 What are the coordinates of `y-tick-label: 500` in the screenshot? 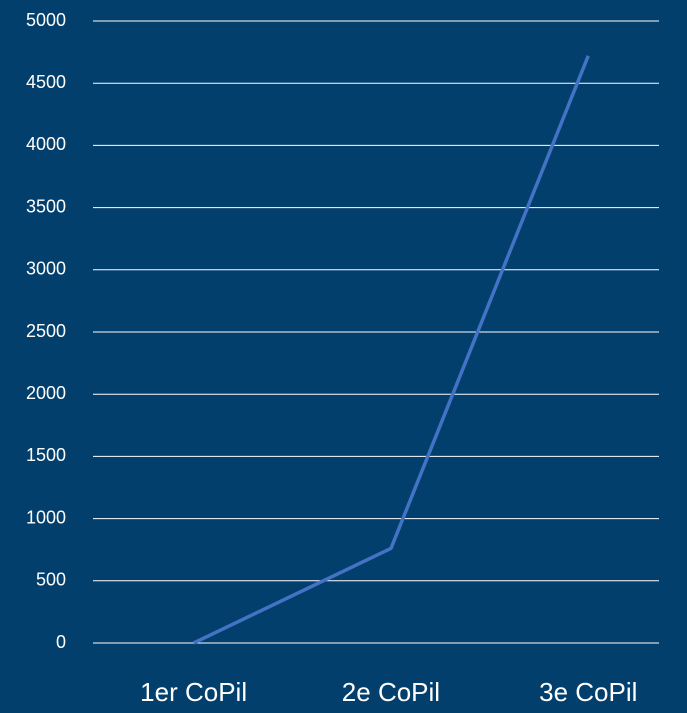 It's located at (51, 580).